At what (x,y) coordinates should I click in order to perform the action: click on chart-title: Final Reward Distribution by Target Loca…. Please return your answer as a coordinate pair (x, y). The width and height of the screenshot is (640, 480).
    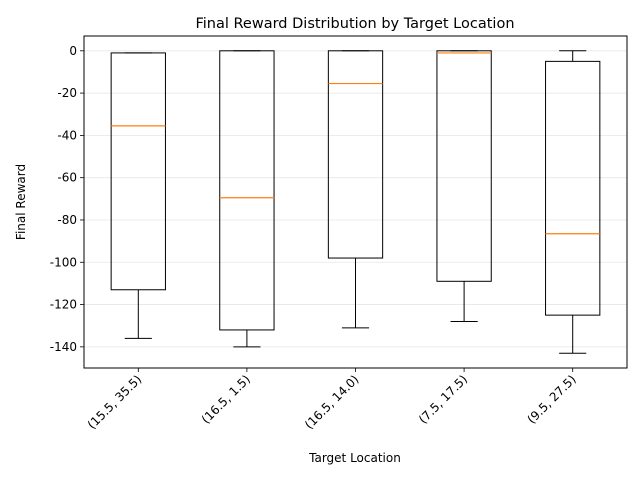
    Looking at the image, I should click on (354, 24).